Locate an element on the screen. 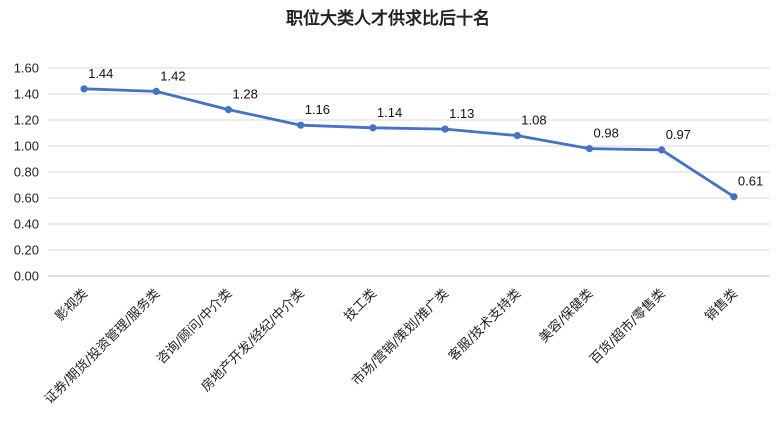  y-tick-label: 0.00 is located at coordinates (26, 276).